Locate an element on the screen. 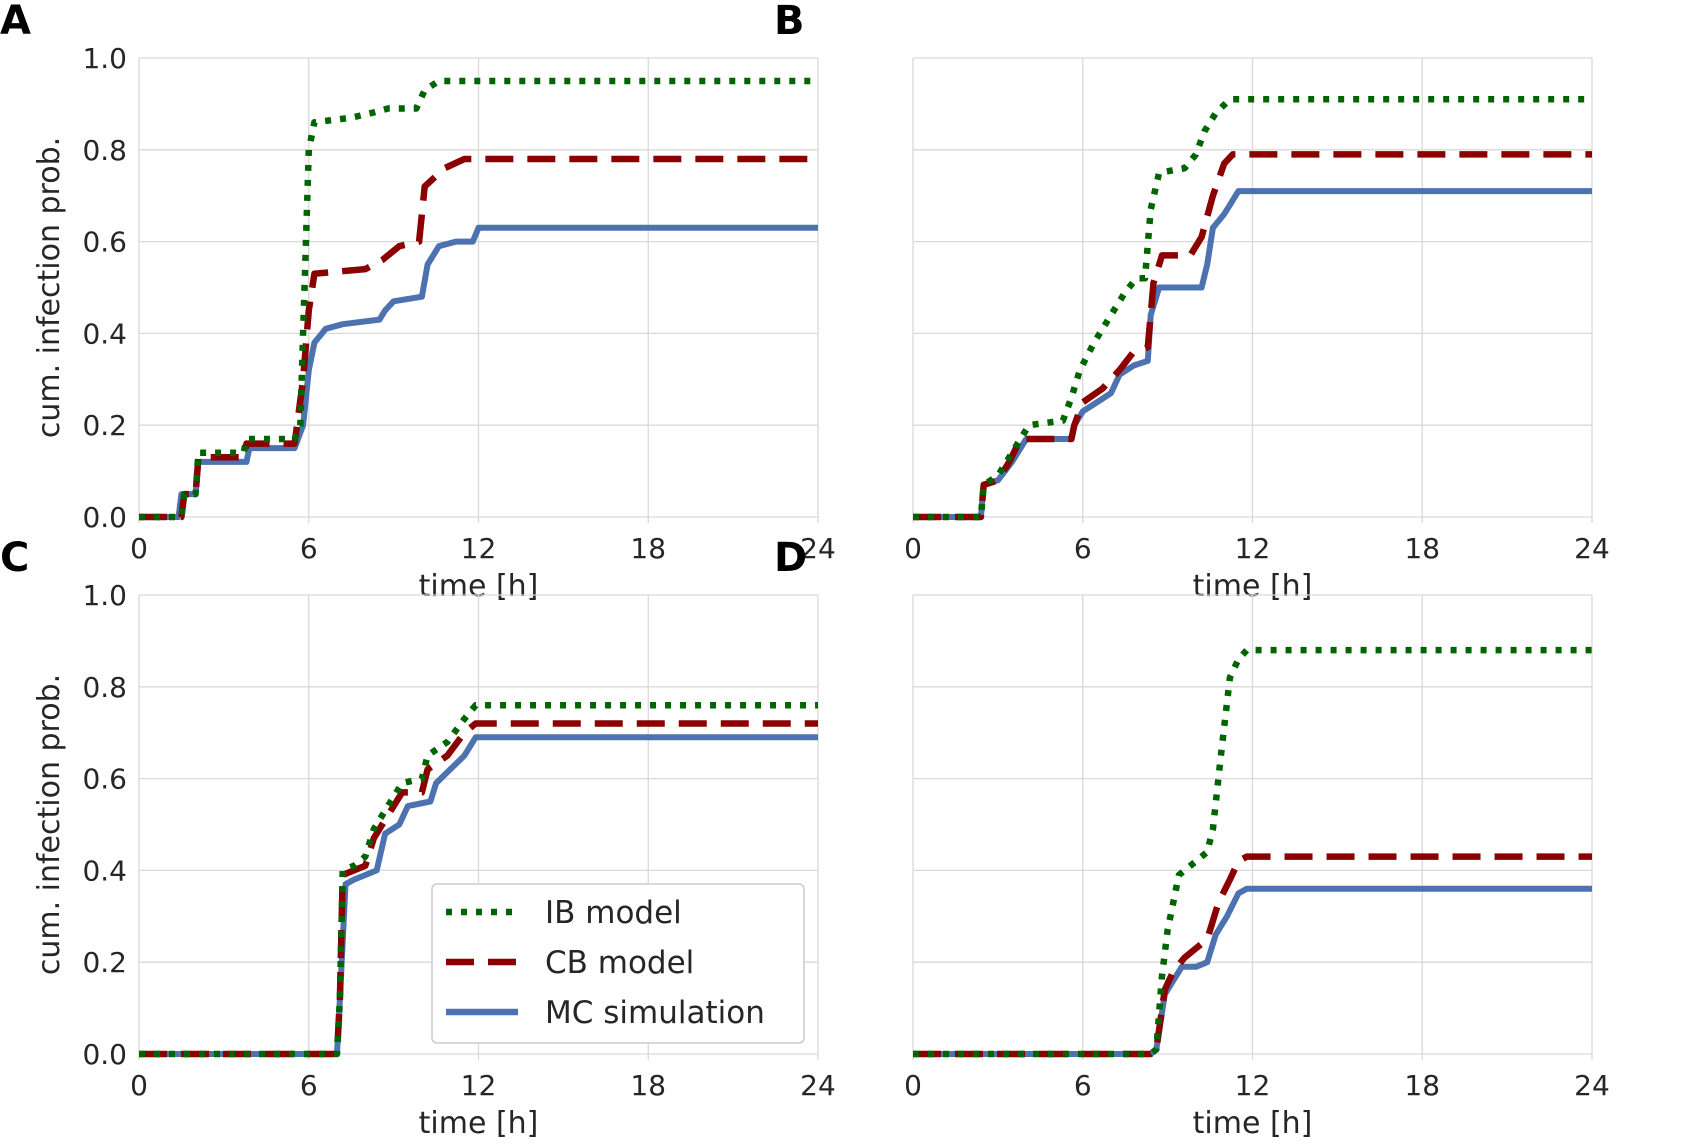  panel-letter: A is located at coordinates (15, 22).